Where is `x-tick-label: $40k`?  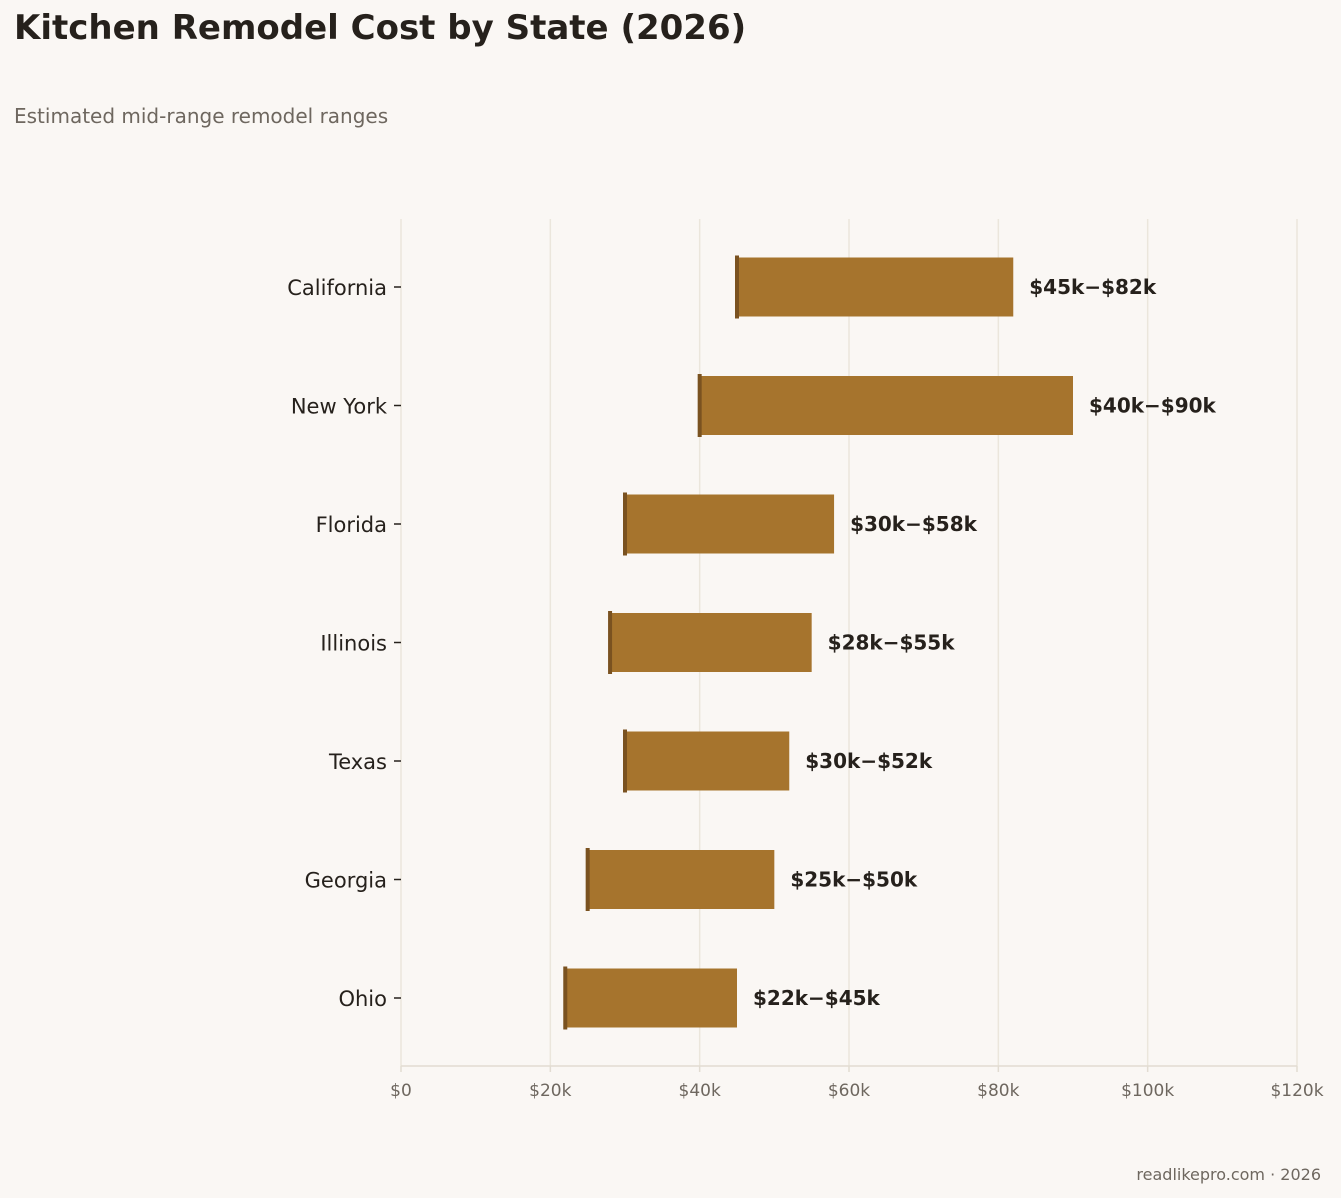
x-tick-label: $40k is located at coordinates (700, 1091).